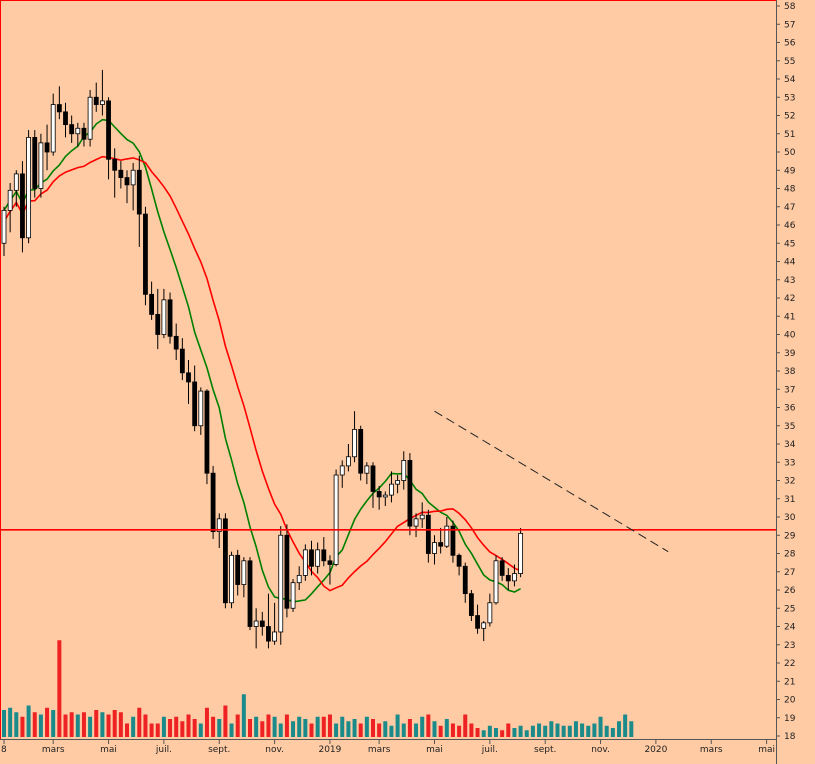 The height and width of the screenshot is (764, 815). Describe the element at coordinates (789, 62) in the screenshot. I see `y-tick-label: 55` at that location.